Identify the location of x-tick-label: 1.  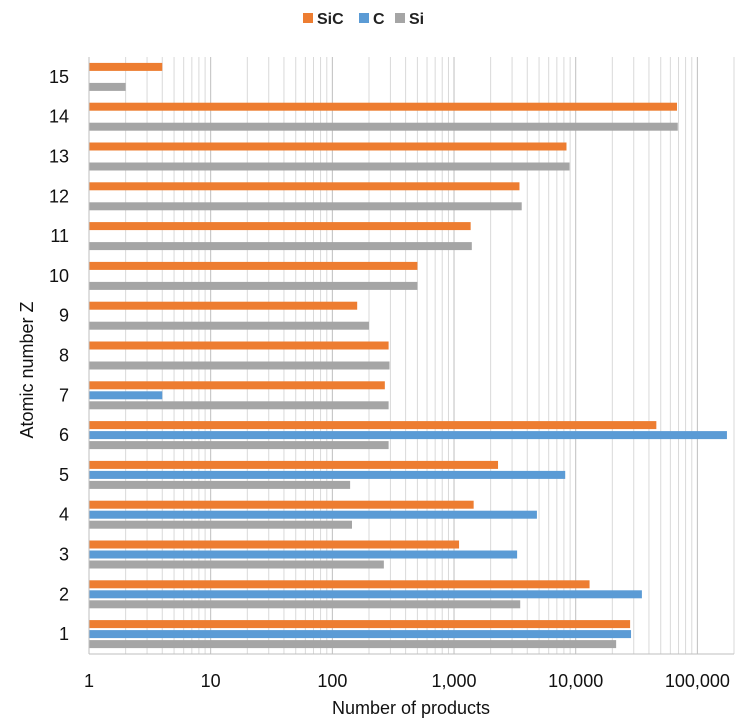
(89, 681).